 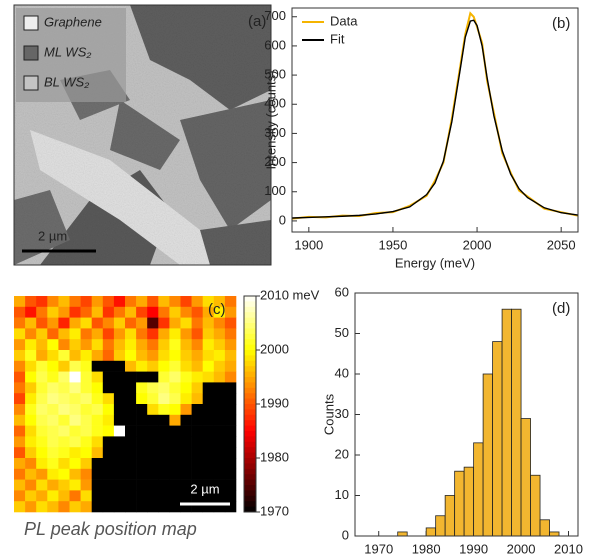 What do you see at coordinates (66, 81) in the screenshot?
I see `legend-label: BL WS₂` at bounding box center [66, 81].